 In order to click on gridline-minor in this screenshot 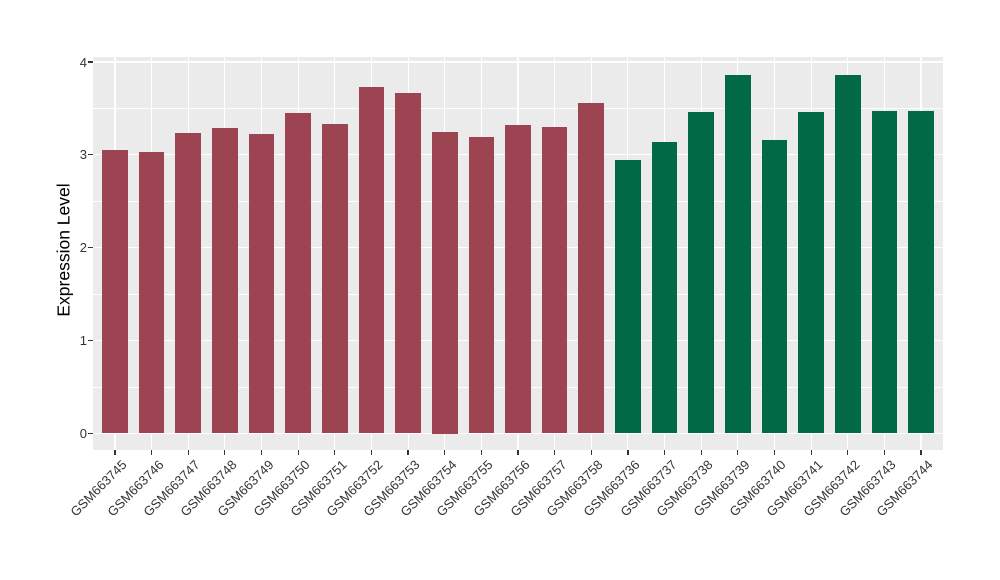, I will do `click(518, 108)`.